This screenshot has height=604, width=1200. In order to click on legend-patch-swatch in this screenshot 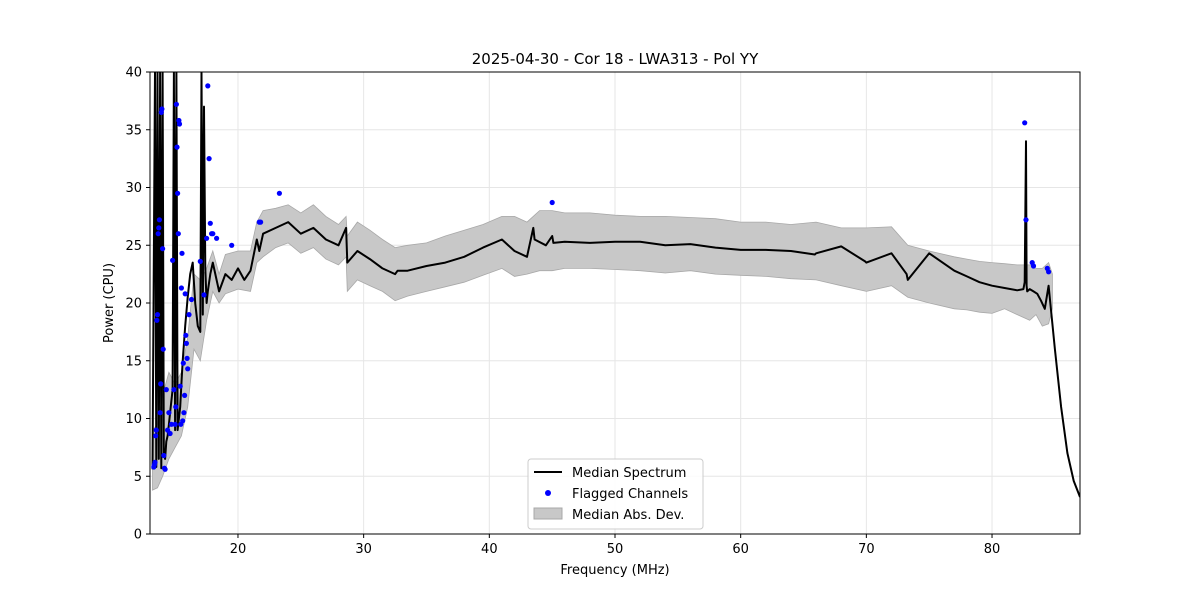, I will do `click(548, 513)`.